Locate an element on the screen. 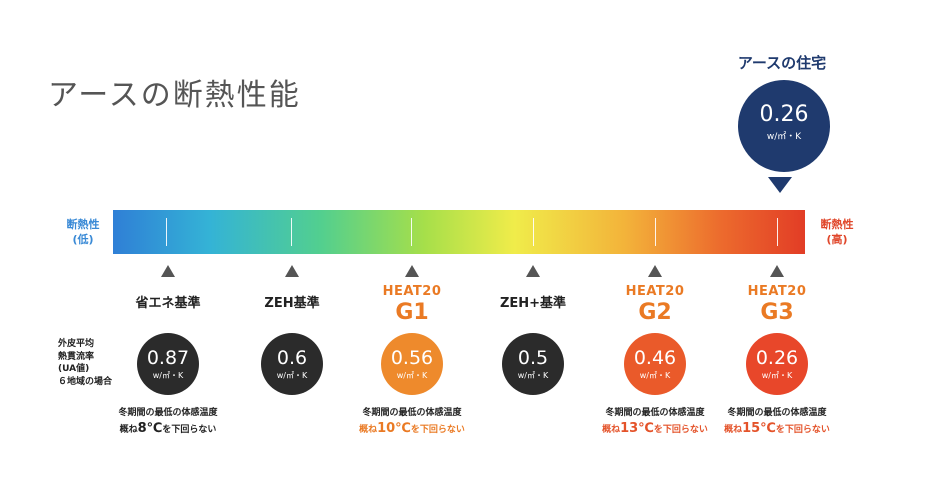  temp-line2: 概ね15℃を下回らない is located at coordinates (777, 429).